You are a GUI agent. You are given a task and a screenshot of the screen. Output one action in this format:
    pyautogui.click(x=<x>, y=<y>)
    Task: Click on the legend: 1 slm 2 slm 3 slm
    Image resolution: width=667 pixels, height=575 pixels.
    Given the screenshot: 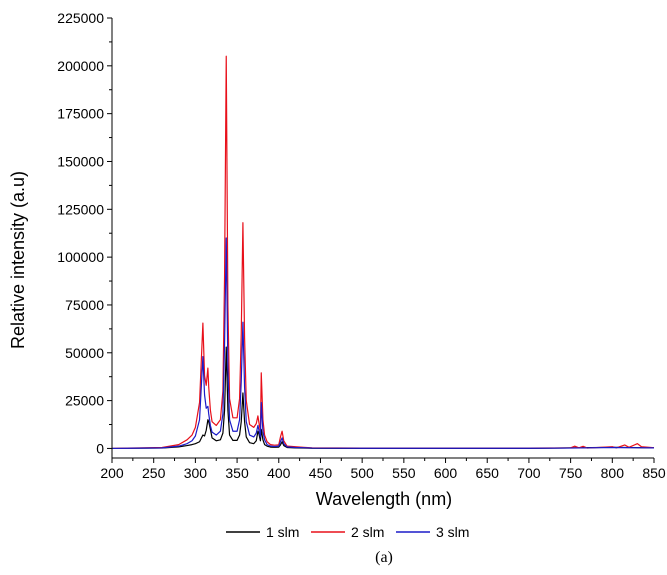 What is the action you would take?
    pyautogui.click(x=347, y=532)
    